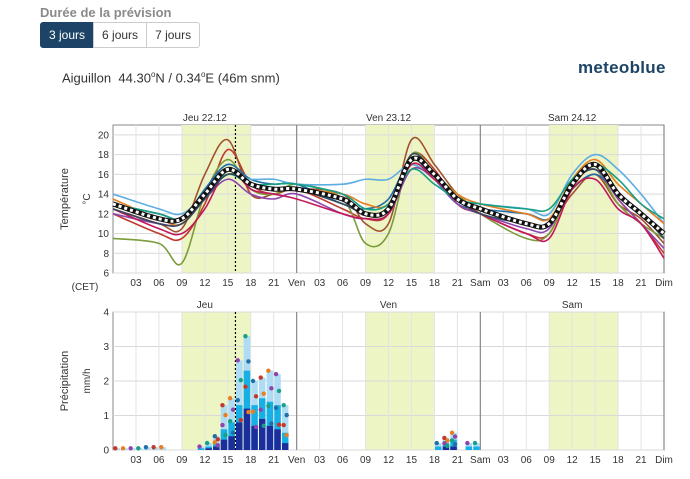 Image resolution: width=690 pixels, height=479 pixels. What do you see at coordinates (171, 78) in the screenshot?
I see `location-info: Aiguillon 44.30oN / 0.34oE (46m snm)` at bounding box center [171, 78].